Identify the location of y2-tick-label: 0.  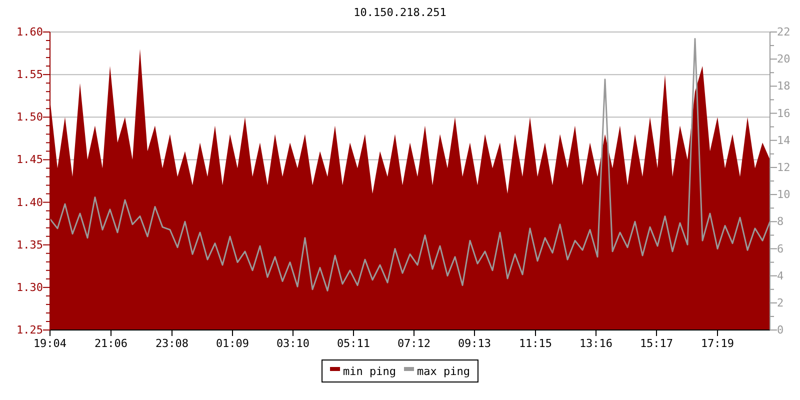
(780, 330).